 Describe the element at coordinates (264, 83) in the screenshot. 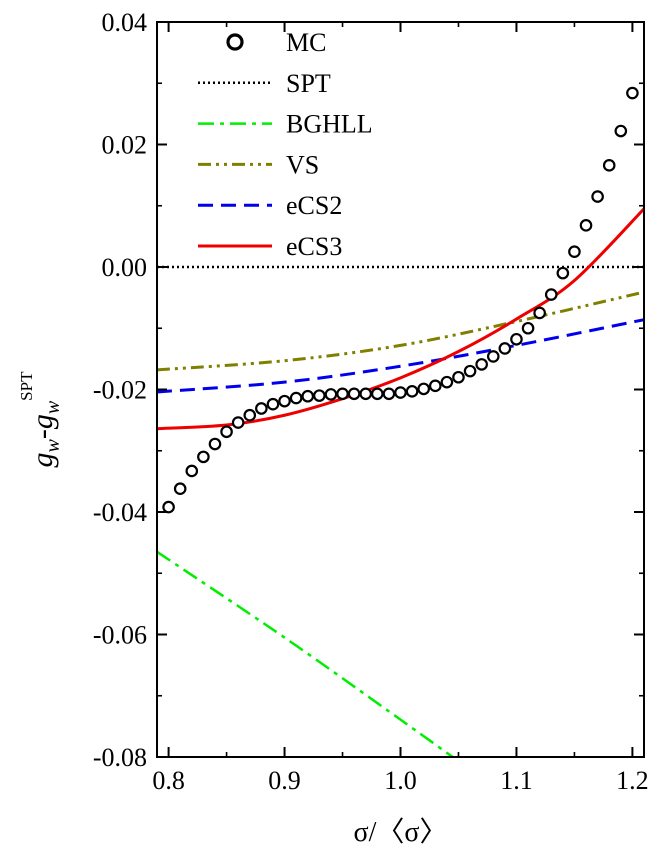

I see `legend-item-spt: SPT` at that location.